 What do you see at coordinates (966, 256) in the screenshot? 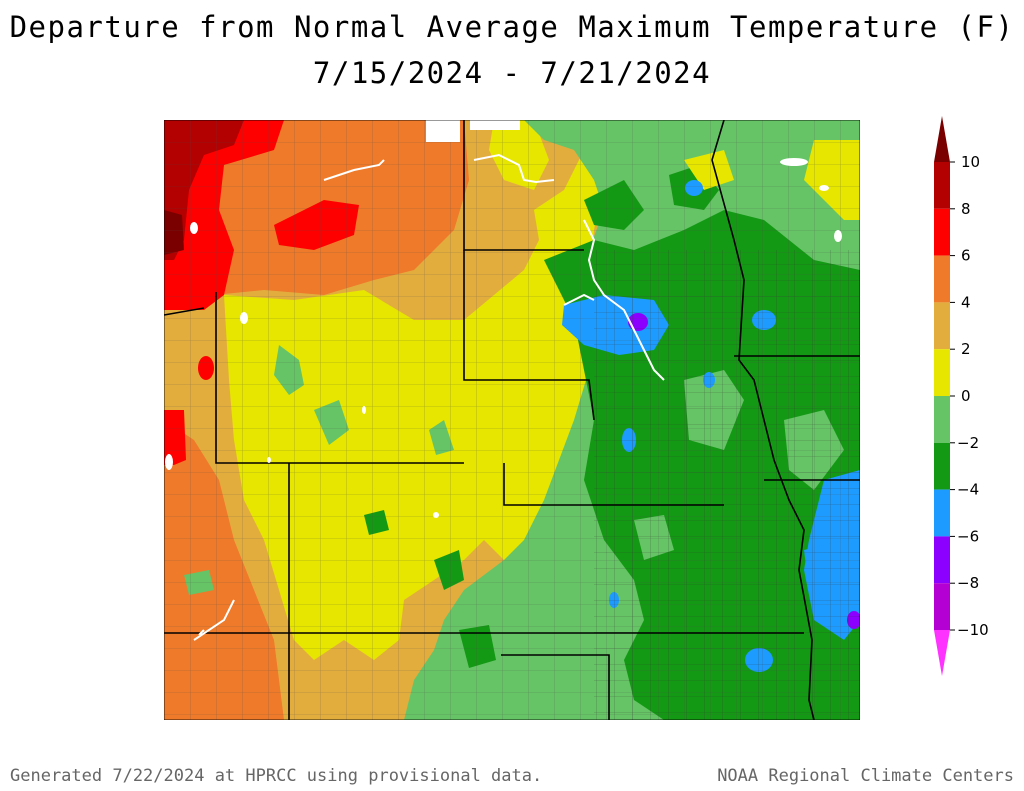
I see `legend-tick-label: 6` at bounding box center [966, 256].